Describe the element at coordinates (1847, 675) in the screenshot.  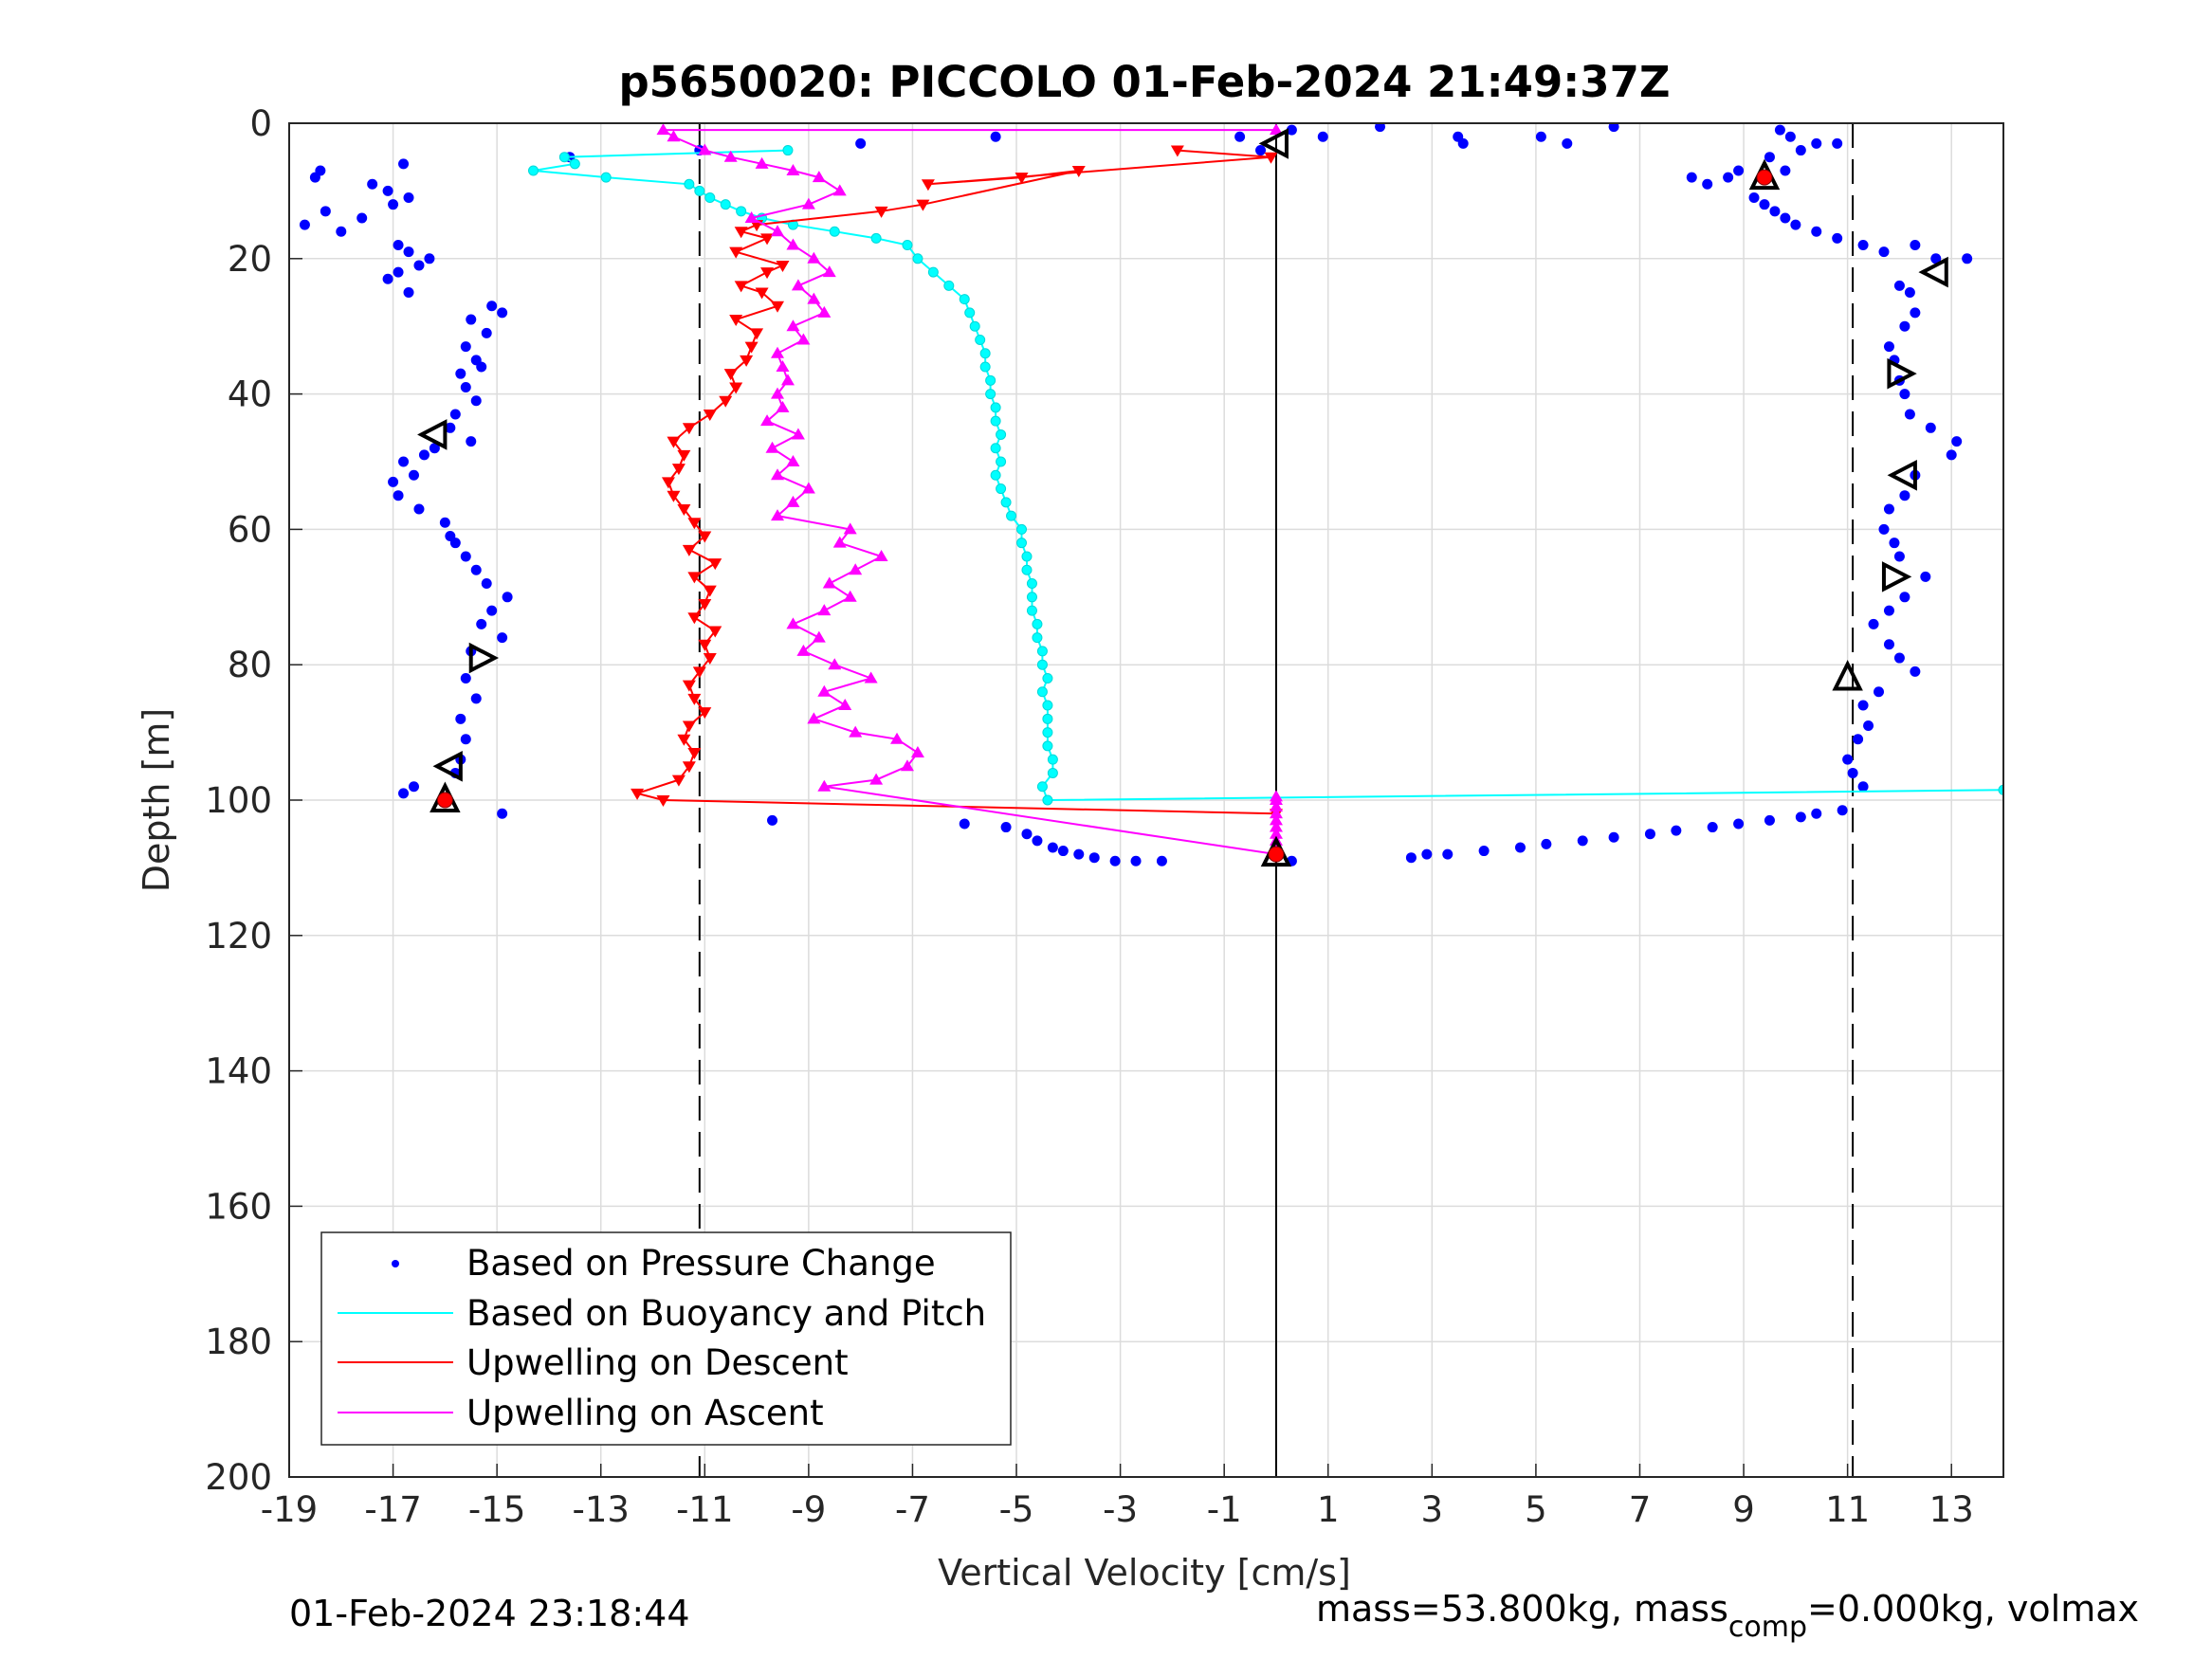
I see `event-marker-triangle-up-open` at that location.